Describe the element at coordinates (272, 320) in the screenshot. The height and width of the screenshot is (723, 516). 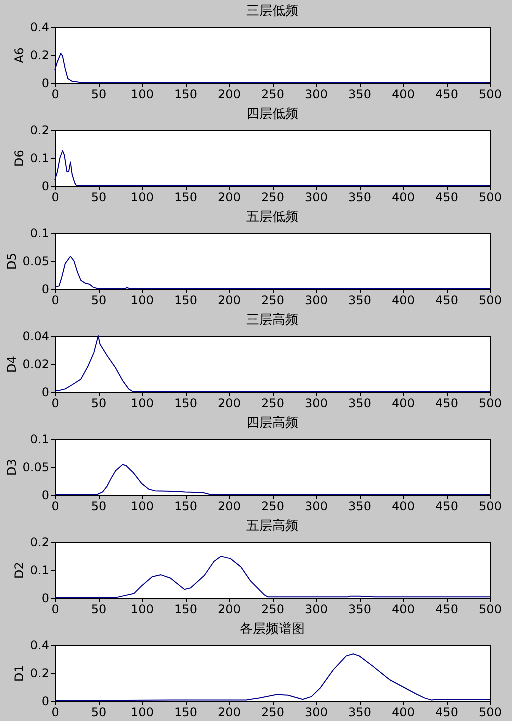
I see `chart-title: 三层高频` at that location.